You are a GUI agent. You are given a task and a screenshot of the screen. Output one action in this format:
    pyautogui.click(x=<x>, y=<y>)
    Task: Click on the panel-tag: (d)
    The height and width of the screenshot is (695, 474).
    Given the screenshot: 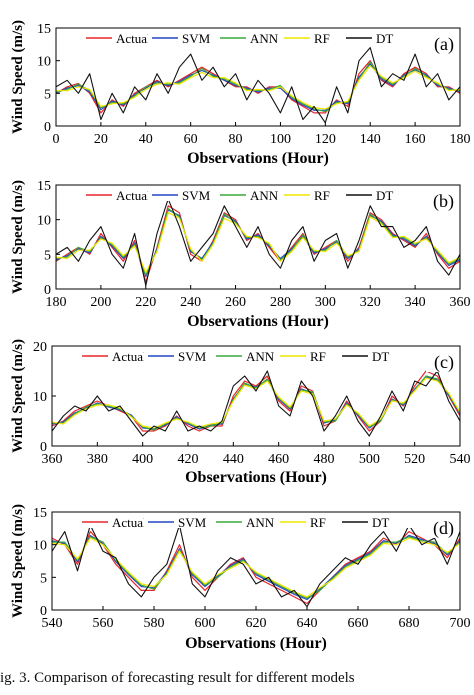 What is the action you would take?
    pyautogui.click(x=443, y=528)
    